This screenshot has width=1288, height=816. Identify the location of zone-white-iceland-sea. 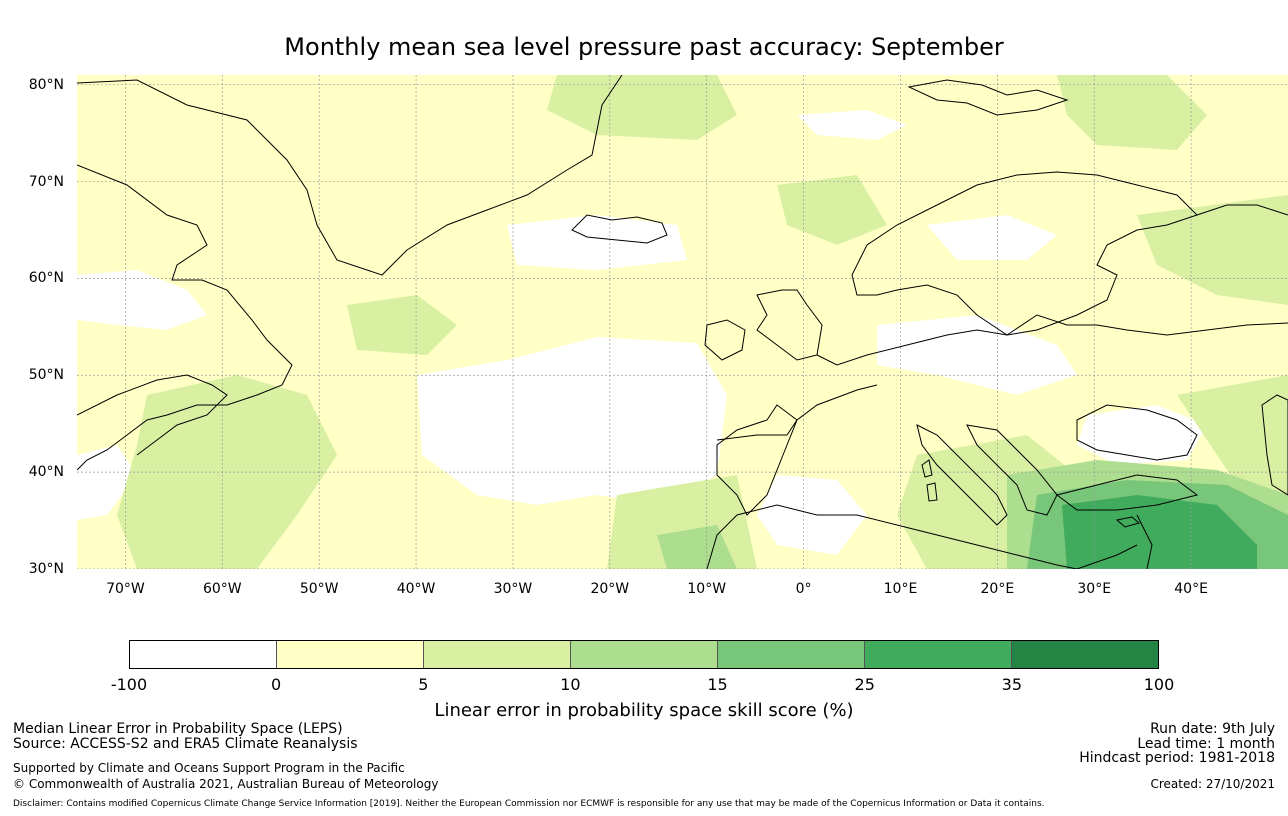
(597, 242).